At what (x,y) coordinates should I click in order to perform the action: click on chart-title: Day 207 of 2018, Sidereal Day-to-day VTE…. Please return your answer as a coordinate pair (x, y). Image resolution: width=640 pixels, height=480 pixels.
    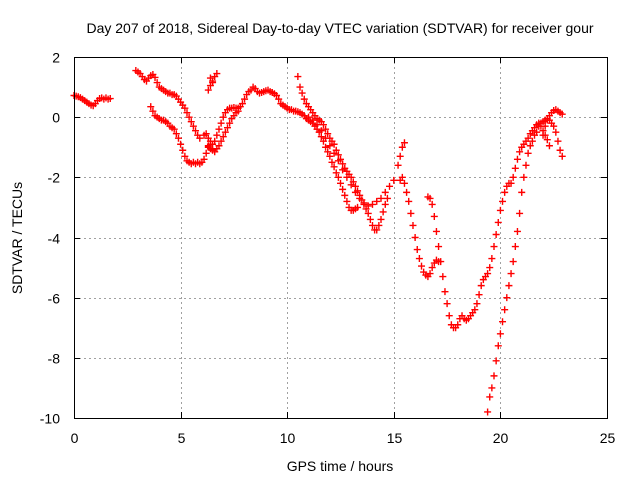
    Looking at the image, I should click on (339, 28).